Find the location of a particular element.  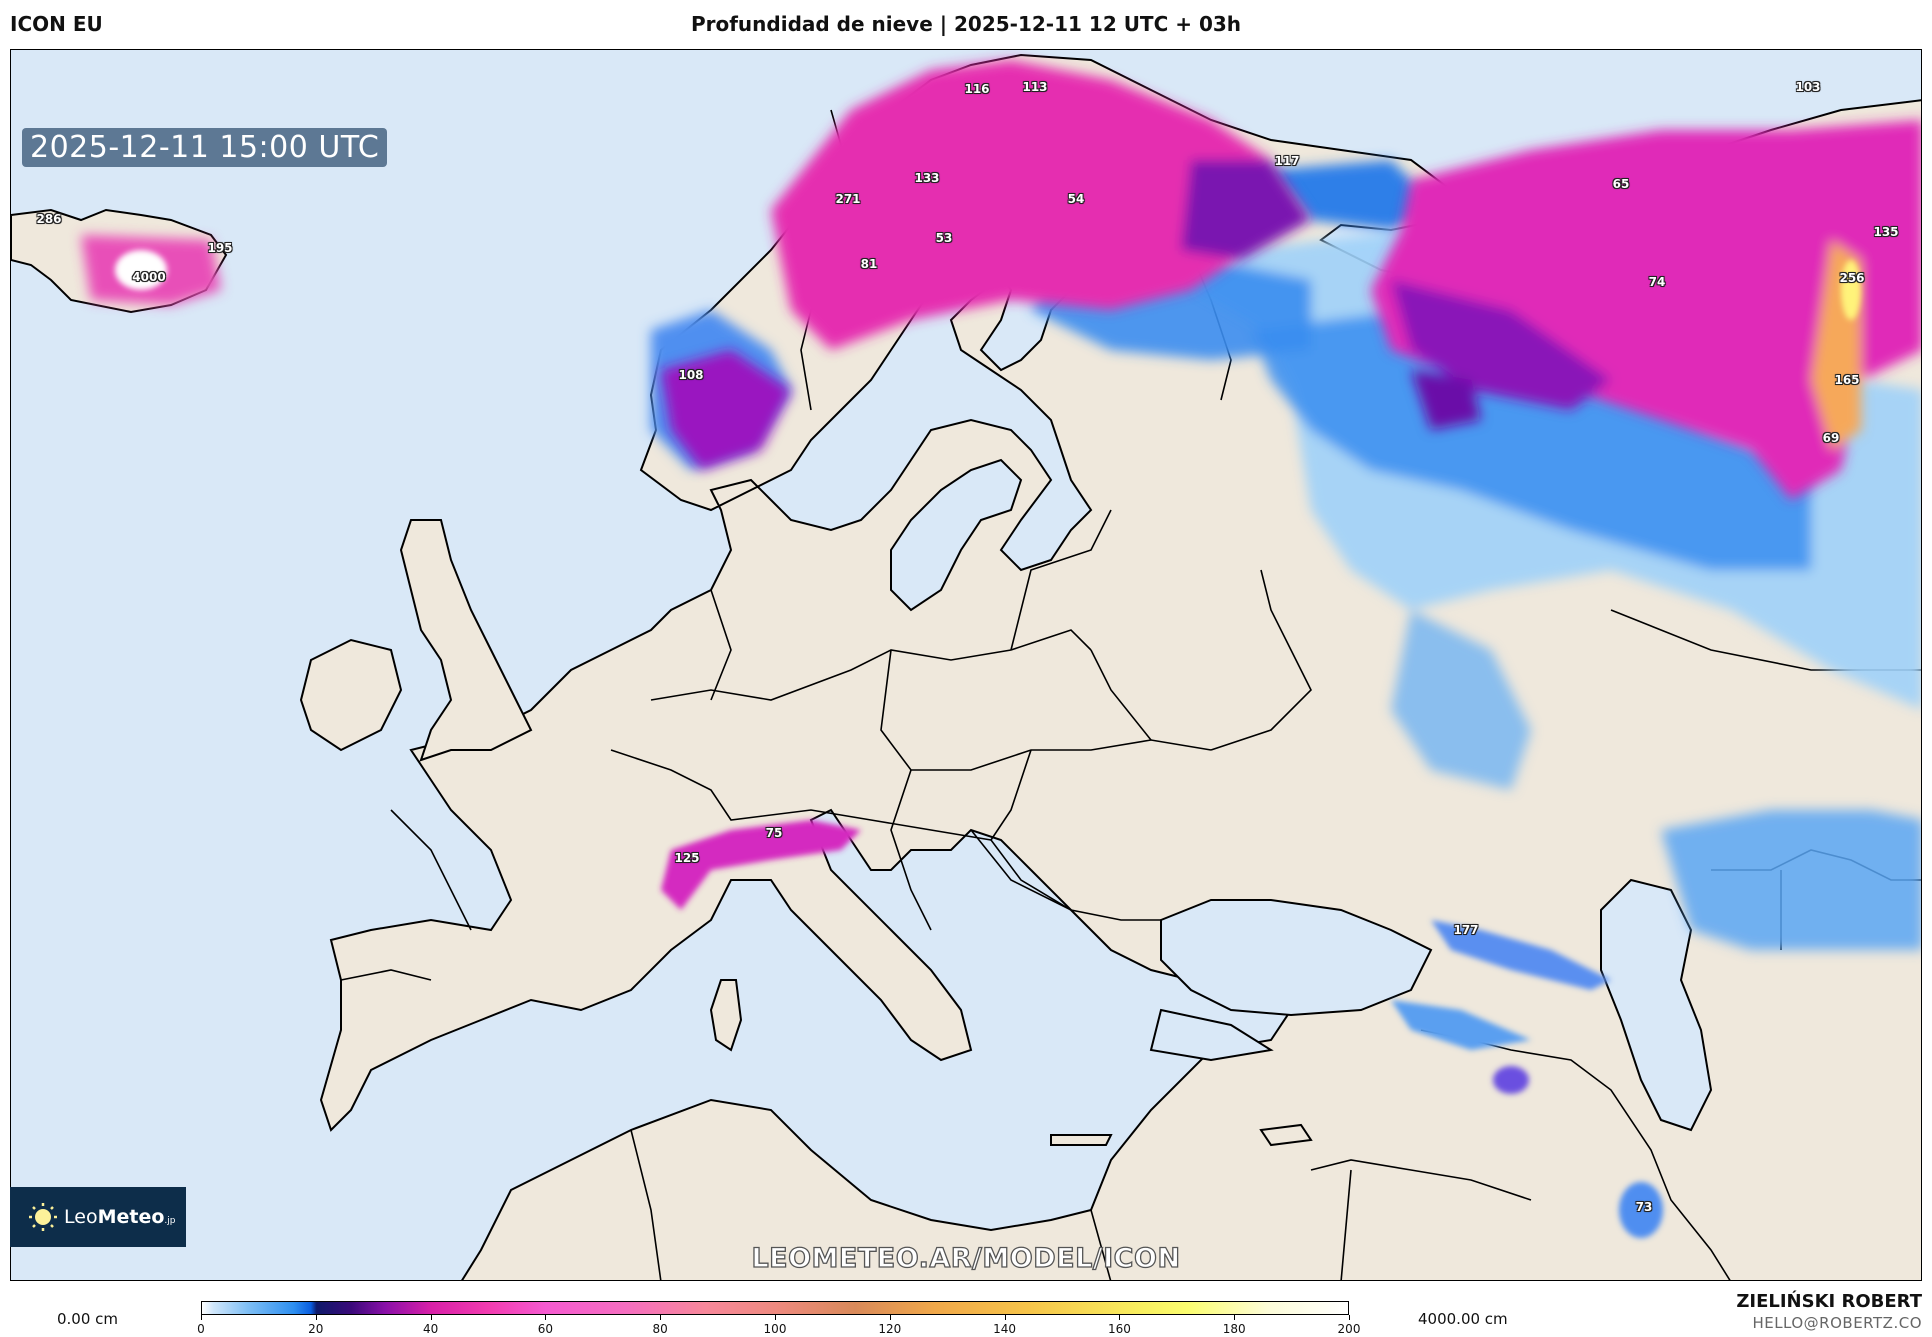

colorbar-tick-label: 20 is located at coordinates (316, 1329).